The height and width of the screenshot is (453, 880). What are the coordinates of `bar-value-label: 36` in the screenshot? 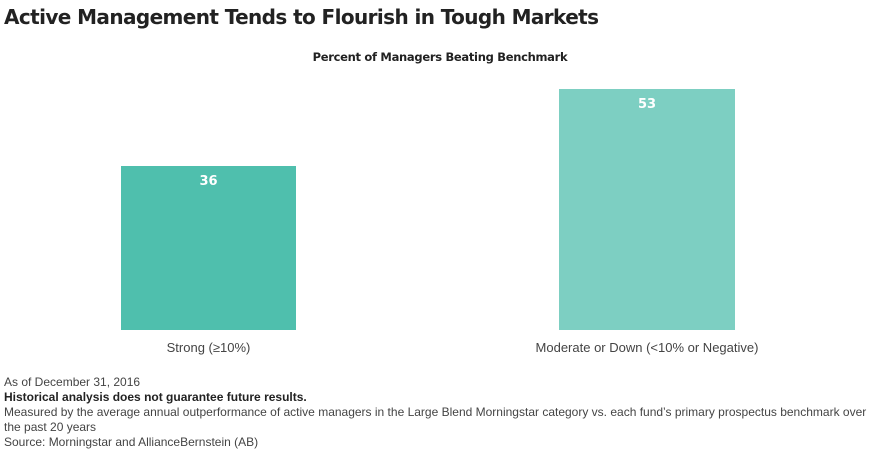 It's located at (208, 181).